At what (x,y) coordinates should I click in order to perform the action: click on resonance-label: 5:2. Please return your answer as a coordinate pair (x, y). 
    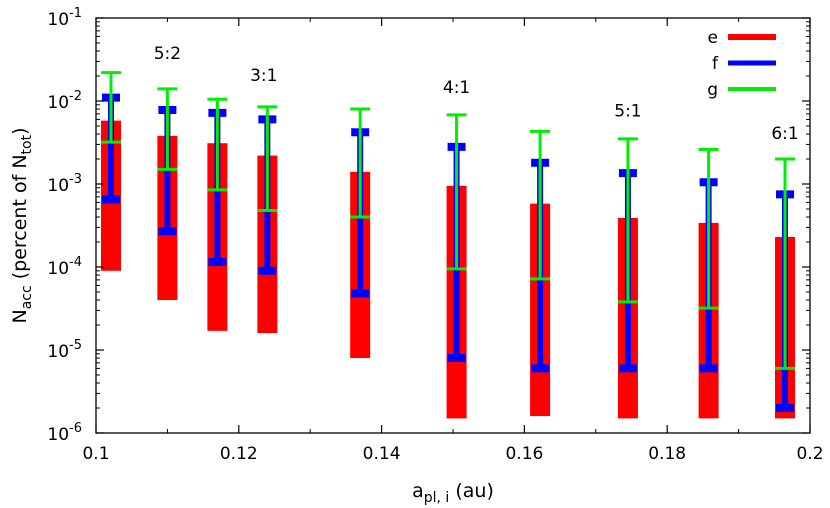
    Looking at the image, I should click on (167, 54).